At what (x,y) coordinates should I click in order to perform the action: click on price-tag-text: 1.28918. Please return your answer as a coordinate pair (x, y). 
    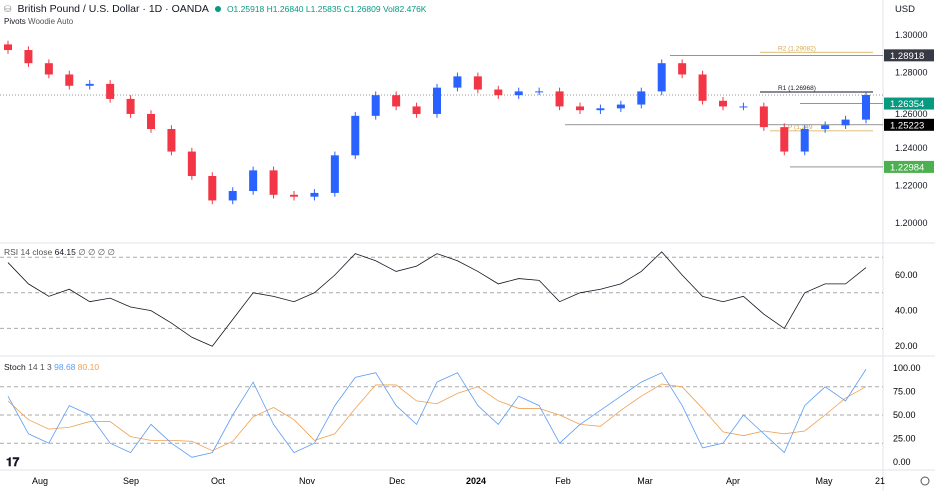
    Looking at the image, I should click on (907, 56).